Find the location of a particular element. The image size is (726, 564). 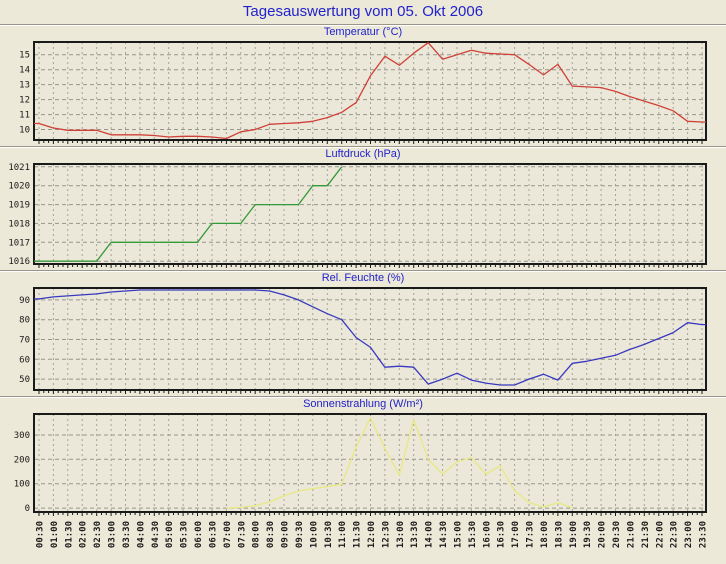

svg-text: 00:30 is located at coordinates (41, 534).